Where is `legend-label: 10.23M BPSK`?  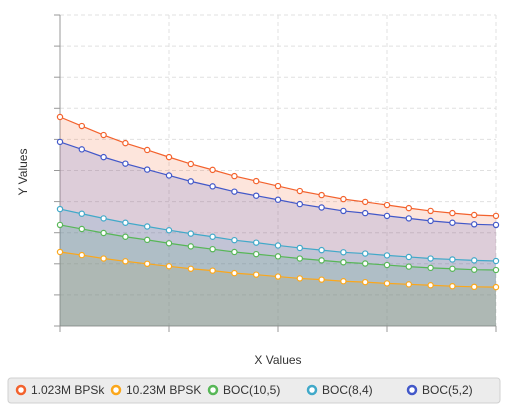 legend-label: 10.23M BPSK is located at coordinates (163, 390).